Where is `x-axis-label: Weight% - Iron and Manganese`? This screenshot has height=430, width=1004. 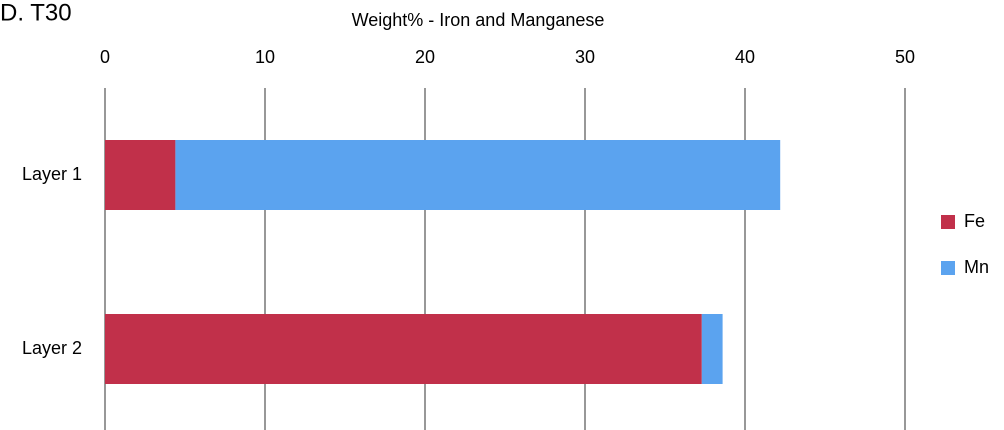 x-axis-label: Weight% - Iron and Manganese is located at coordinates (478, 20).